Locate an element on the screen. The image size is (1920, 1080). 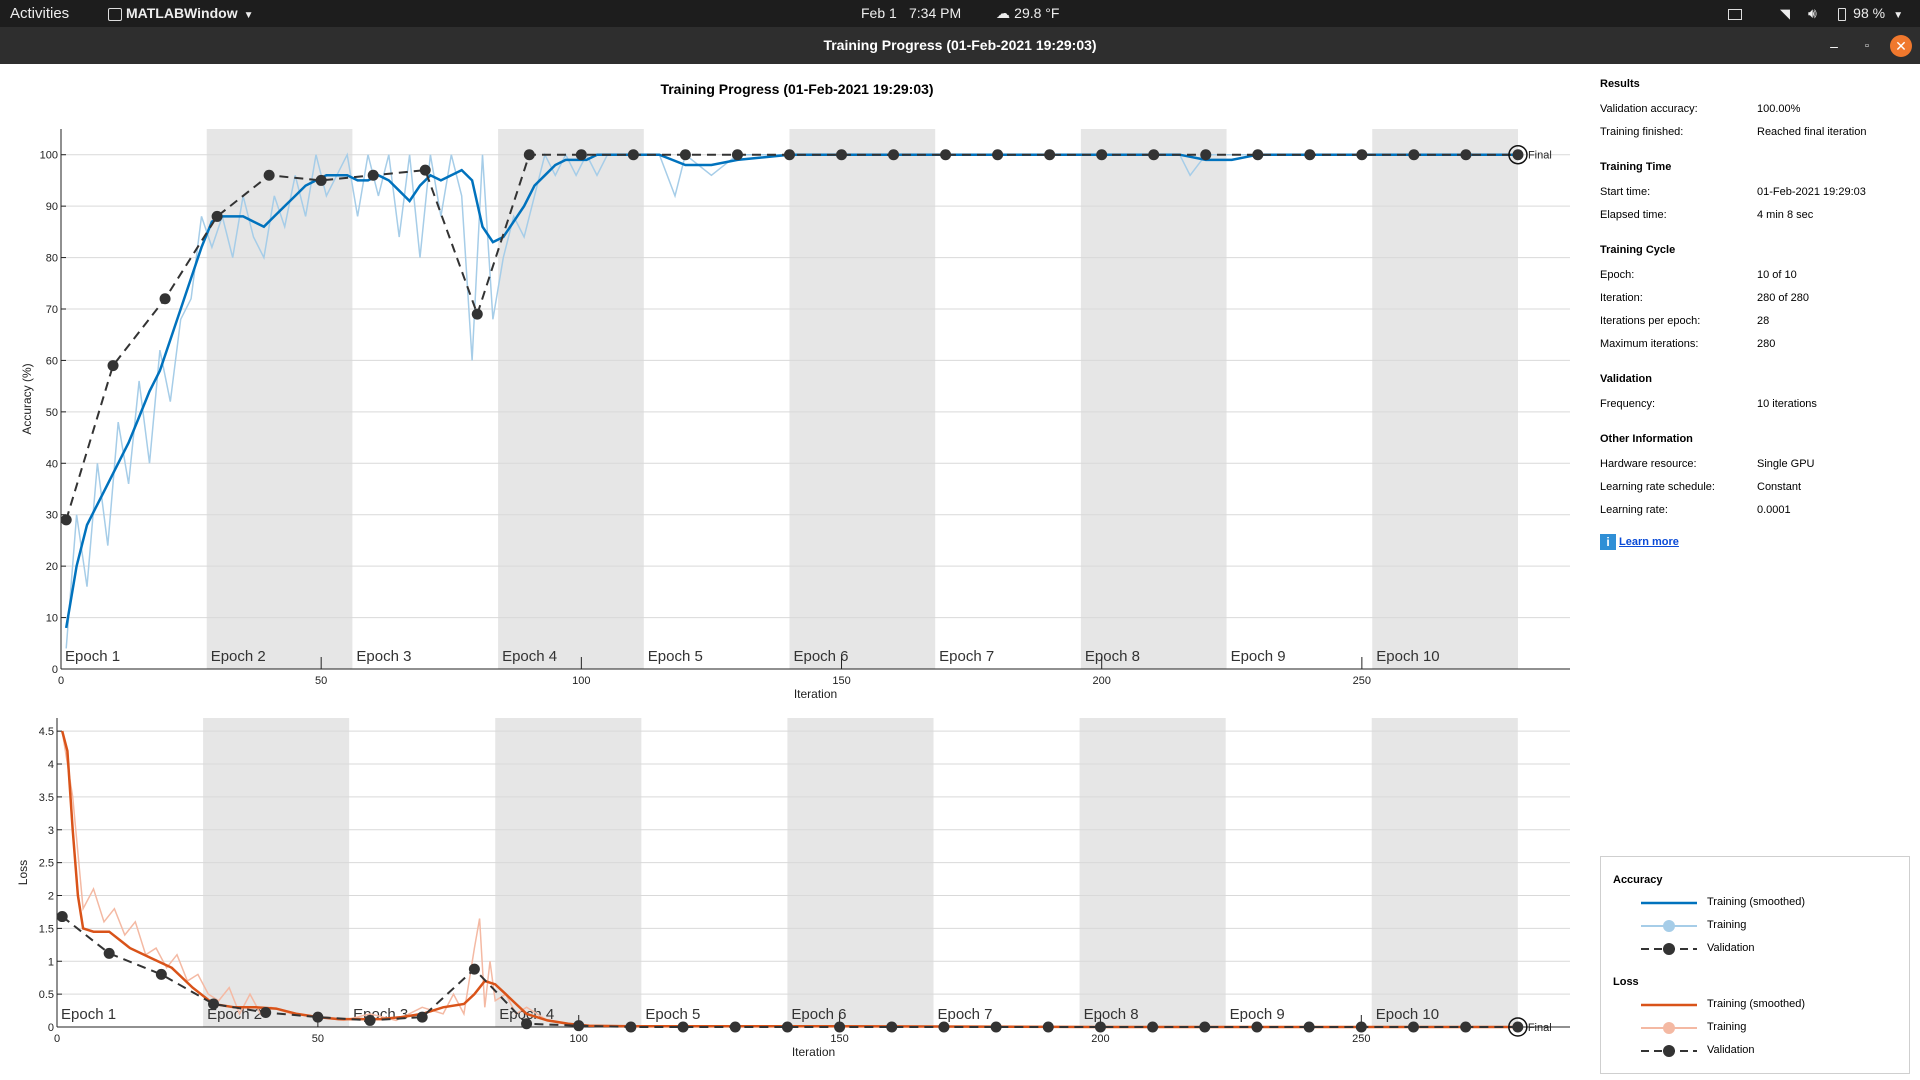
volume-icon: 🔊︎ is located at coordinates (1812, 13).